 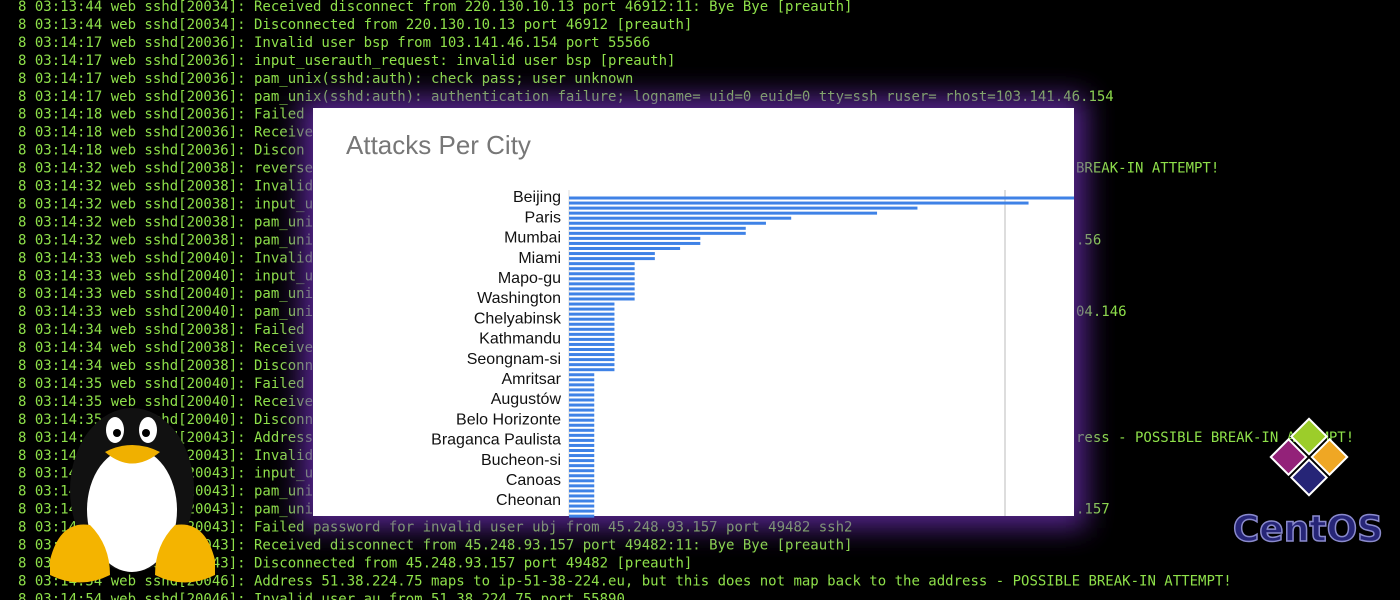 What do you see at coordinates (1147, 169) in the screenshot?
I see `log-fragment: BREAK-IN ATTEMPT!` at bounding box center [1147, 169].